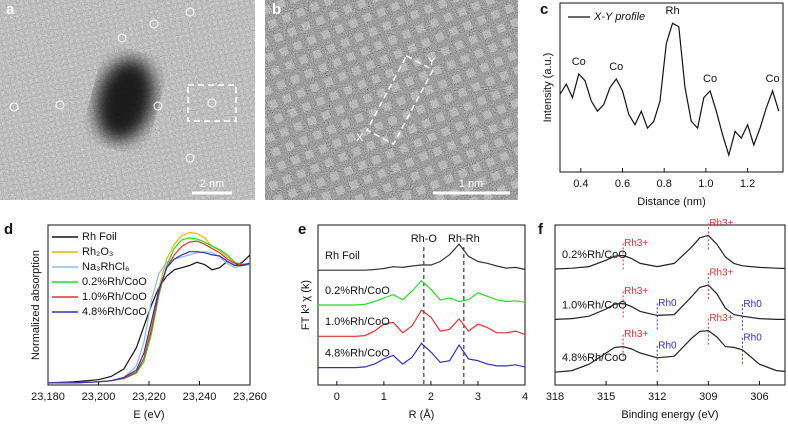 The height and width of the screenshot is (436, 788). I want to click on marker-label: Y, so click(432, 62).